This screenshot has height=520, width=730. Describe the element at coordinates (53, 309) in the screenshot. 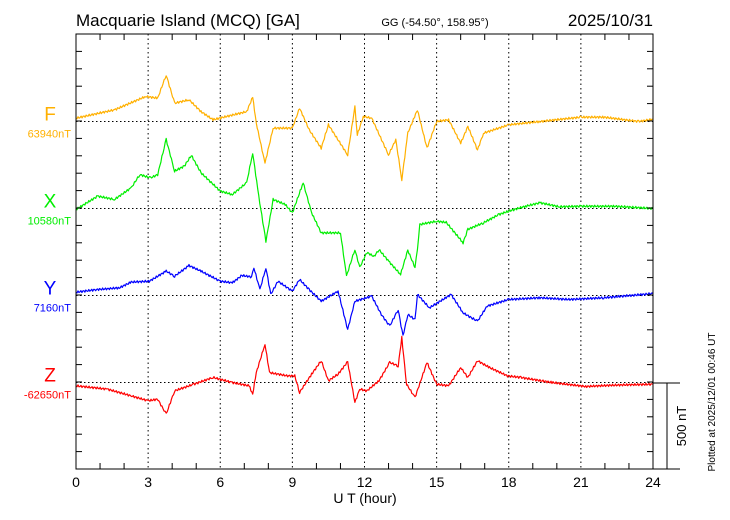

I see `baseline-value-Y: 7160nT` at that location.